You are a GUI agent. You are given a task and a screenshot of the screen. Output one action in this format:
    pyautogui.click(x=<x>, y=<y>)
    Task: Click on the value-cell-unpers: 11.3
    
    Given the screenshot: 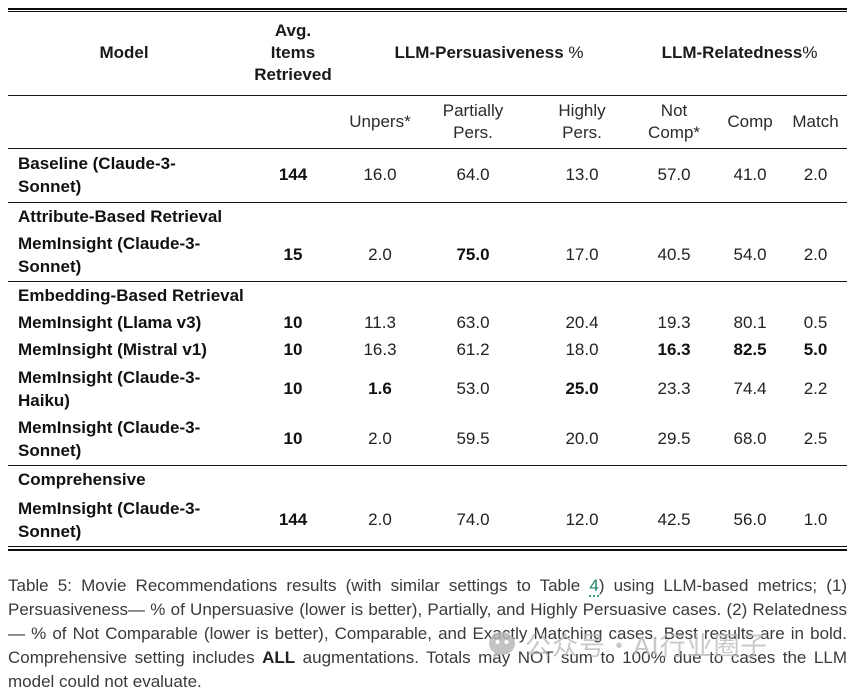 What is the action you would take?
    pyautogui.click(x=380, y=322)
    